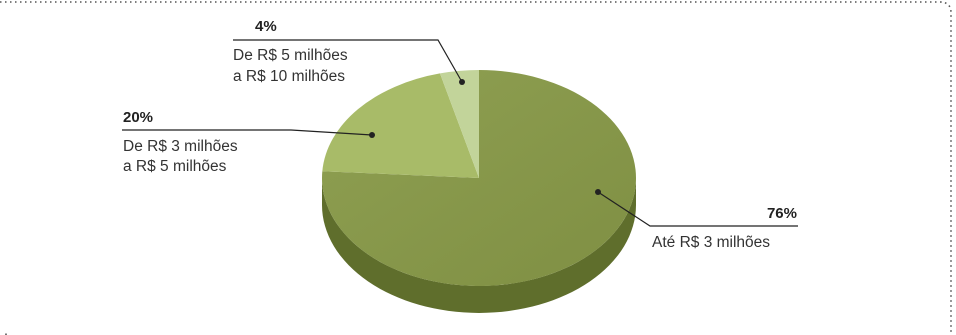  I want to click on pie-depth, so click(479, 245).